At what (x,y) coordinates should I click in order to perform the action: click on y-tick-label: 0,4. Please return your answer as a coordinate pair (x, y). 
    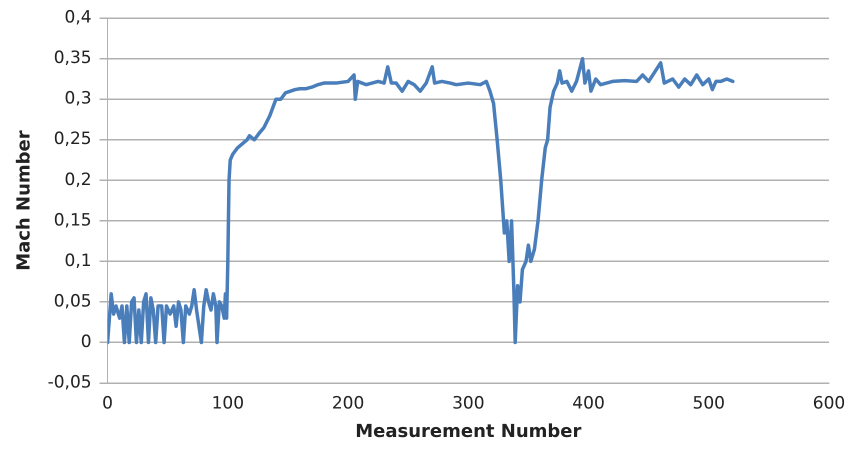
    Looking at the image, I should click on (78, 18).